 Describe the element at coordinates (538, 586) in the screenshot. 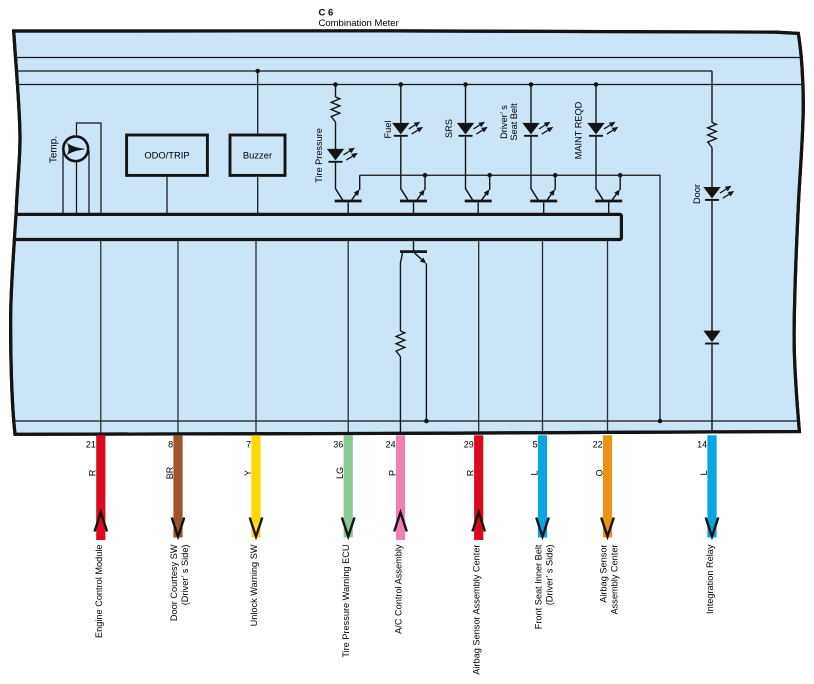

I see `svg-text: Front Seat Inner Belt` at that location.